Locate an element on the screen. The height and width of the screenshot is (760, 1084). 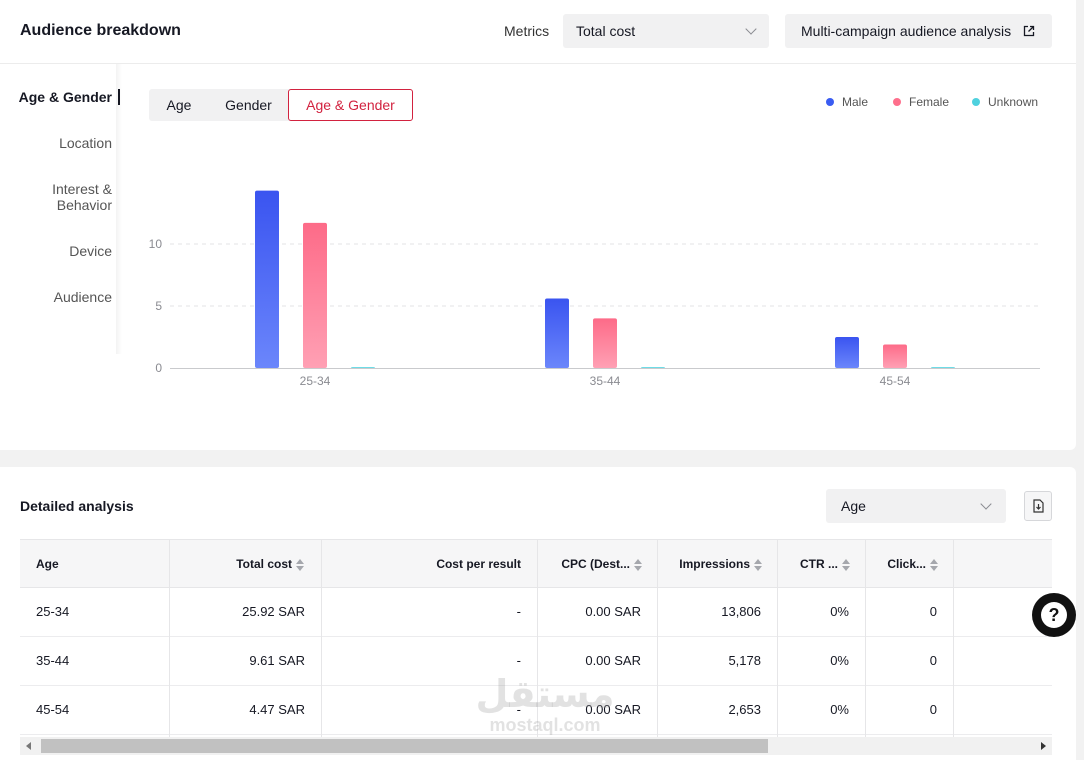
col-header-age: Age is located at coordinates (47, 564).